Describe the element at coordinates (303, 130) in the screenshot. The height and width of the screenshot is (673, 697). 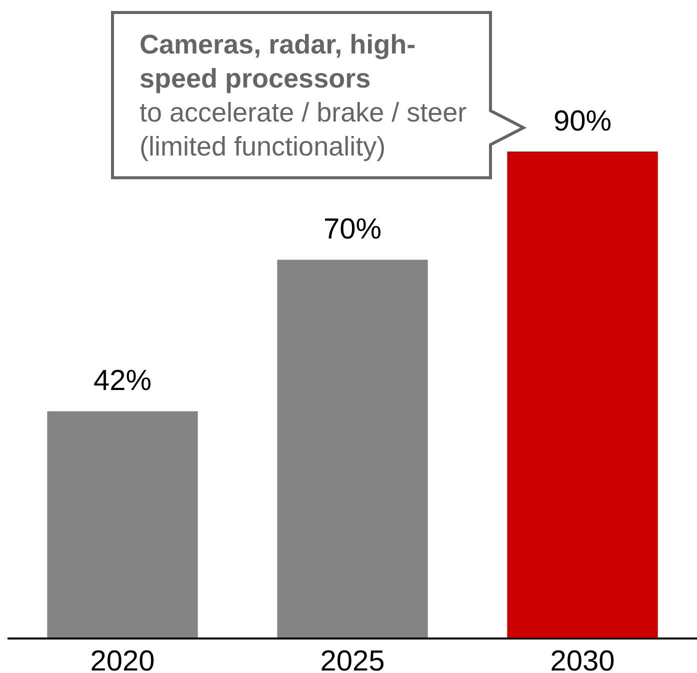
I see `annotation: to accelerate / brake / steer (limited functionality)` at that location.